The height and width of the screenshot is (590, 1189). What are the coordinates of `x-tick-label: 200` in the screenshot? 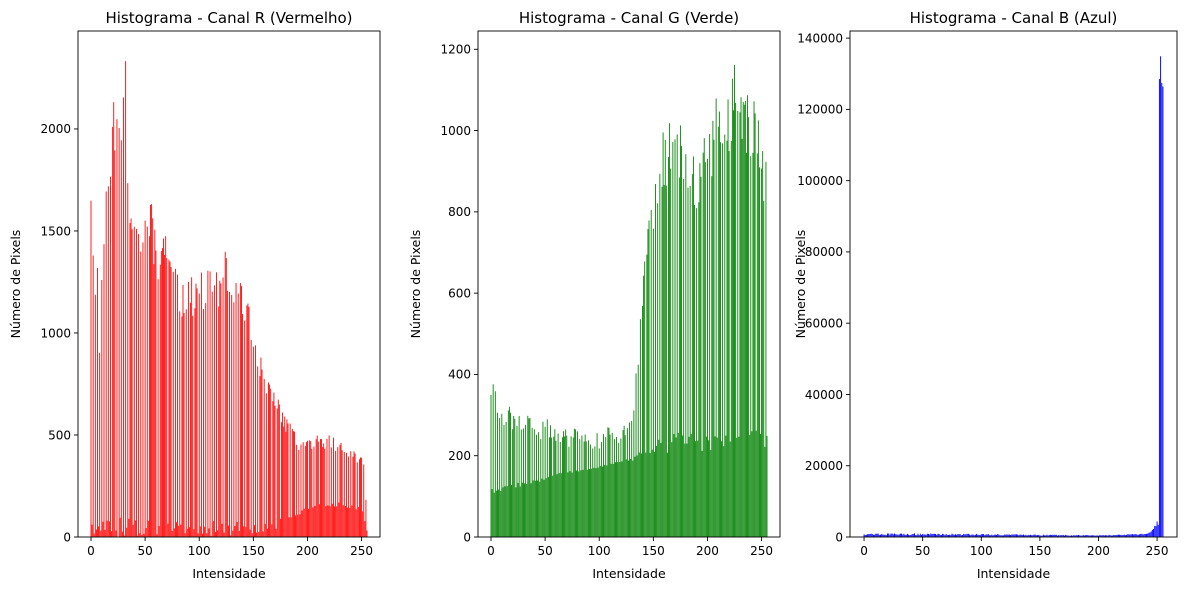 It's located at (1098, 551).